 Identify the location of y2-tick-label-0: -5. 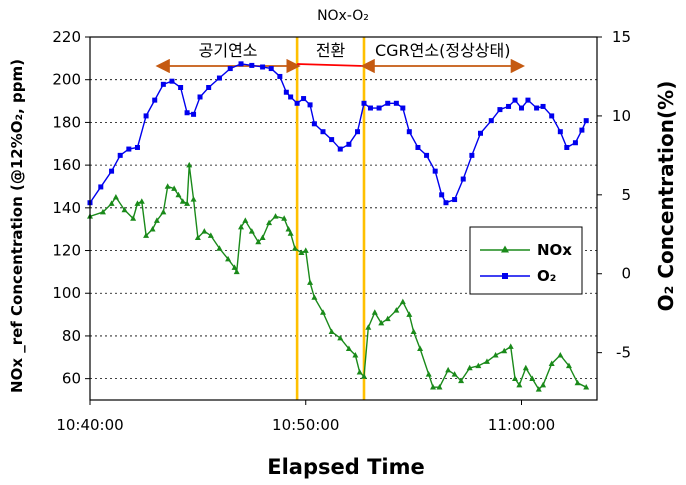
(623, 353).